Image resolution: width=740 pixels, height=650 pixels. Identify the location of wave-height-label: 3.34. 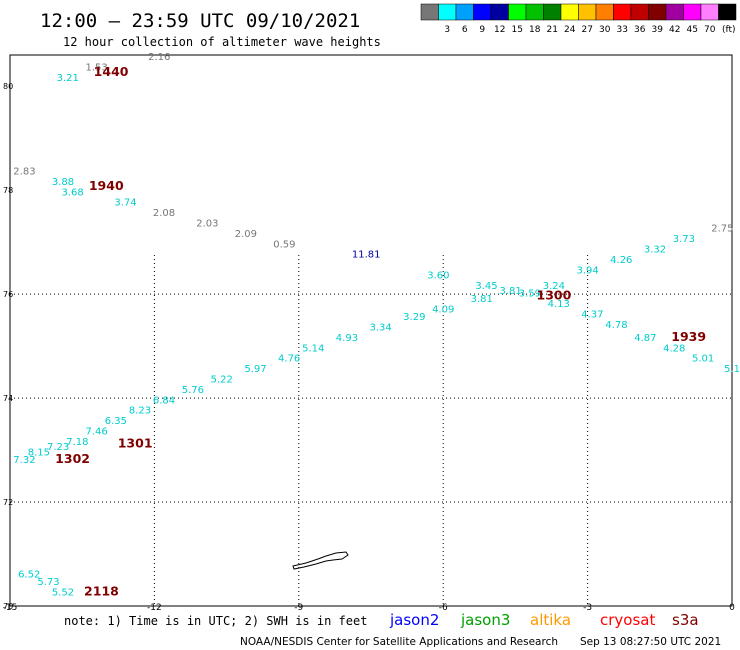
(380, 328).